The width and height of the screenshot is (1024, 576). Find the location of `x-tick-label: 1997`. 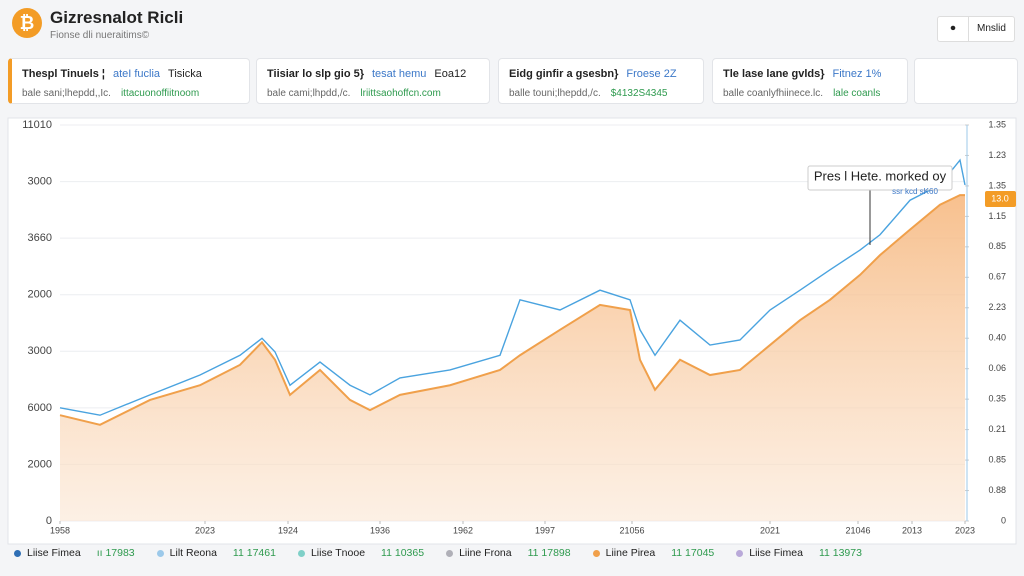

x-tick-label: 1997 is located at coordinates (545, 530).